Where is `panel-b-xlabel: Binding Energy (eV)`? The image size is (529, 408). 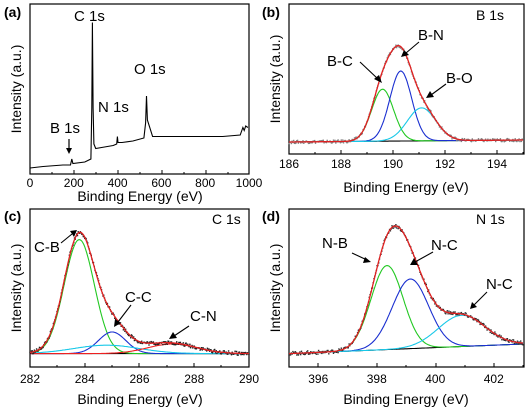
panel-b-xlabel: Binding Energy (eV) is located at coordinates (405, 187).